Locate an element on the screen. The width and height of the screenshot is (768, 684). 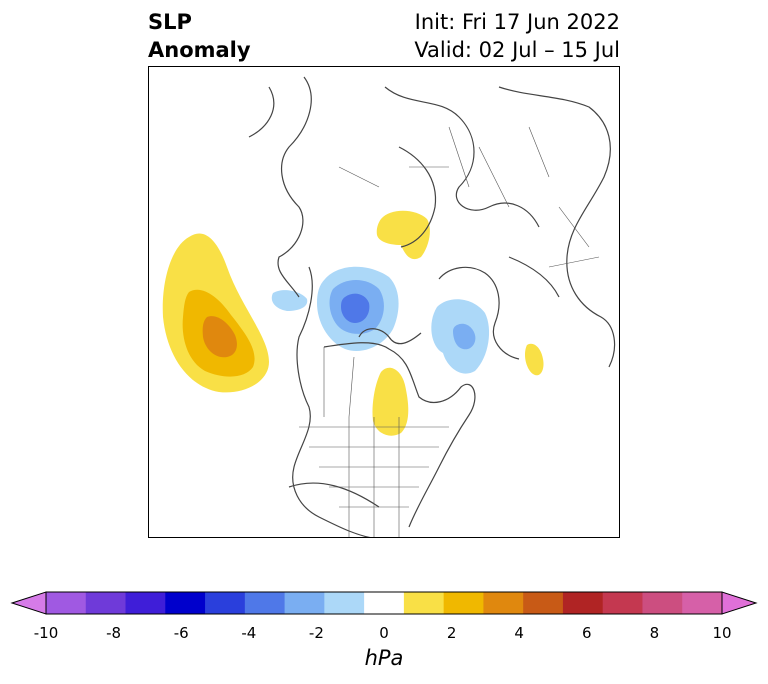
colorbar-tick-label: -10 is located at coordinates (46, 633).